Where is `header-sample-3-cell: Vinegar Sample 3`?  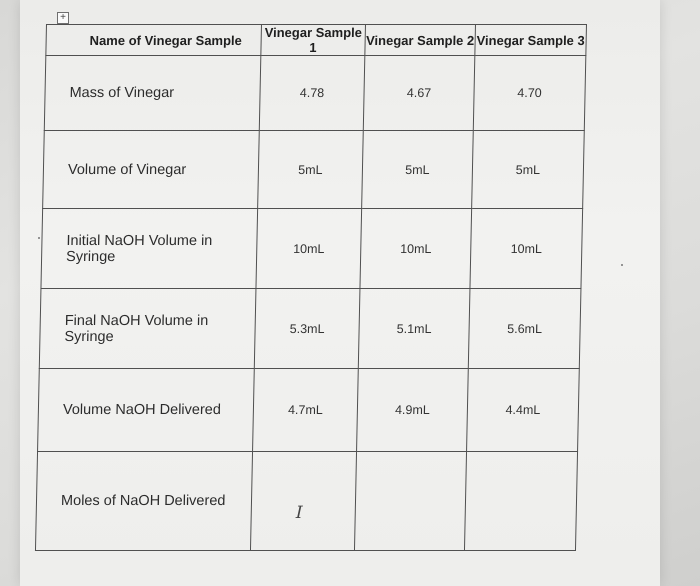 header-sample-3-cell: Vinegar Sample 3 is located at coordinates (530, 40).